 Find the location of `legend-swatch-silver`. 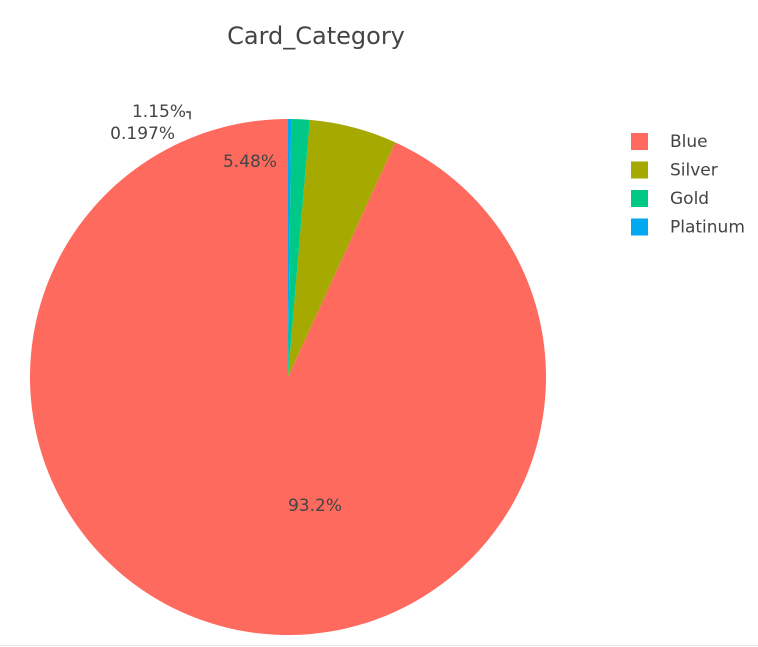

legend-swatch-silver is located at coordinates (639, 170).